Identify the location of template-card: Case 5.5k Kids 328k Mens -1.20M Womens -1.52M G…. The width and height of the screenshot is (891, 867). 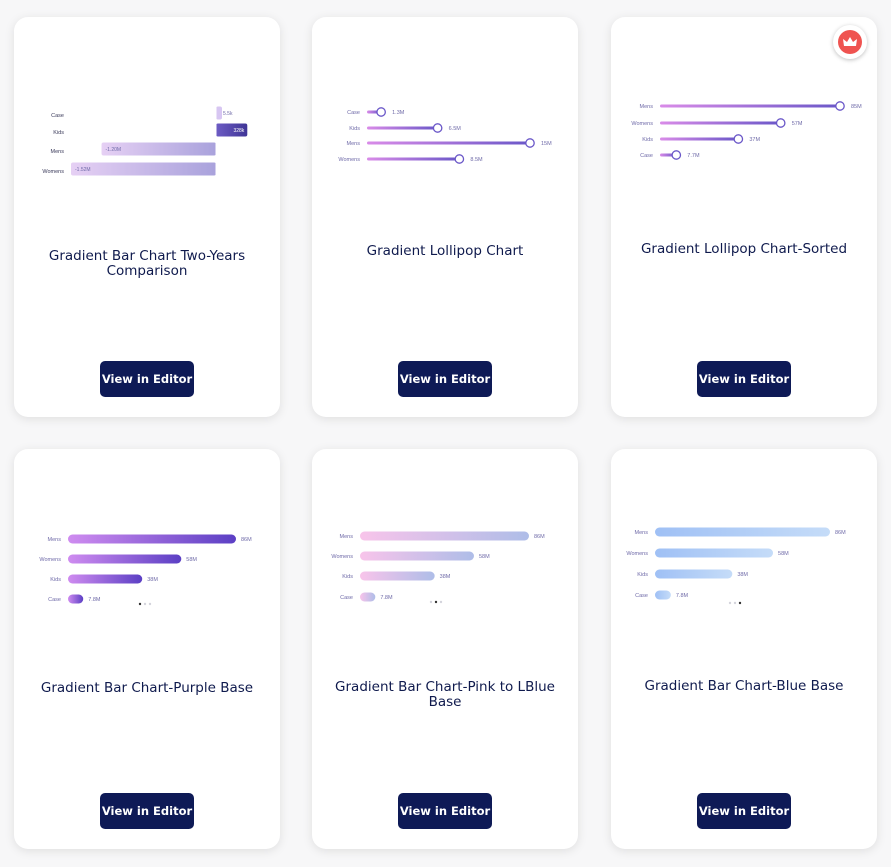
(147, 217).